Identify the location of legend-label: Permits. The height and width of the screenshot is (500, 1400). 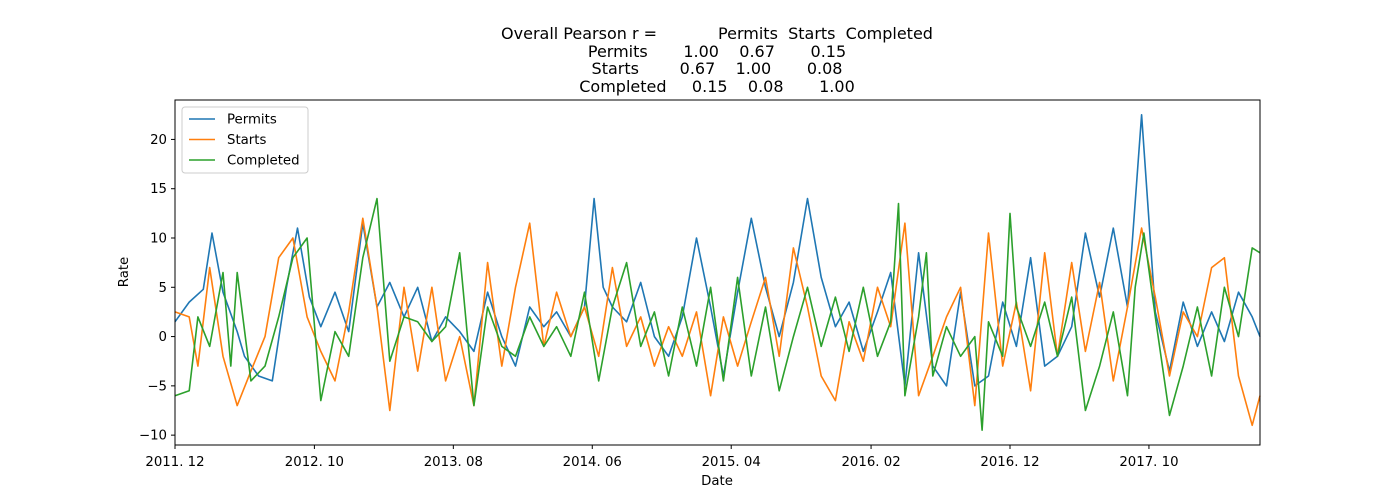
(252, 120).